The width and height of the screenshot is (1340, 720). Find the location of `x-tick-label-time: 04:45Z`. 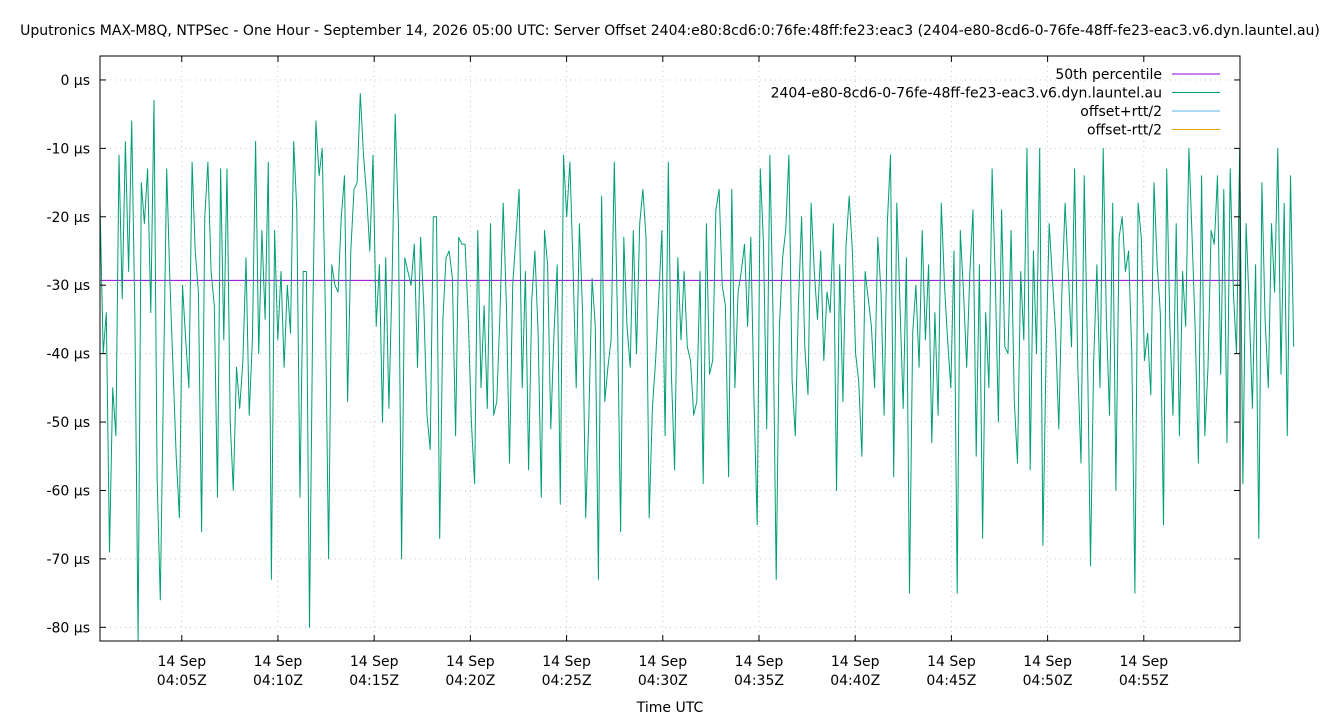

x-tick-label-time: 04:45Z is located at coordinates (951, 681).